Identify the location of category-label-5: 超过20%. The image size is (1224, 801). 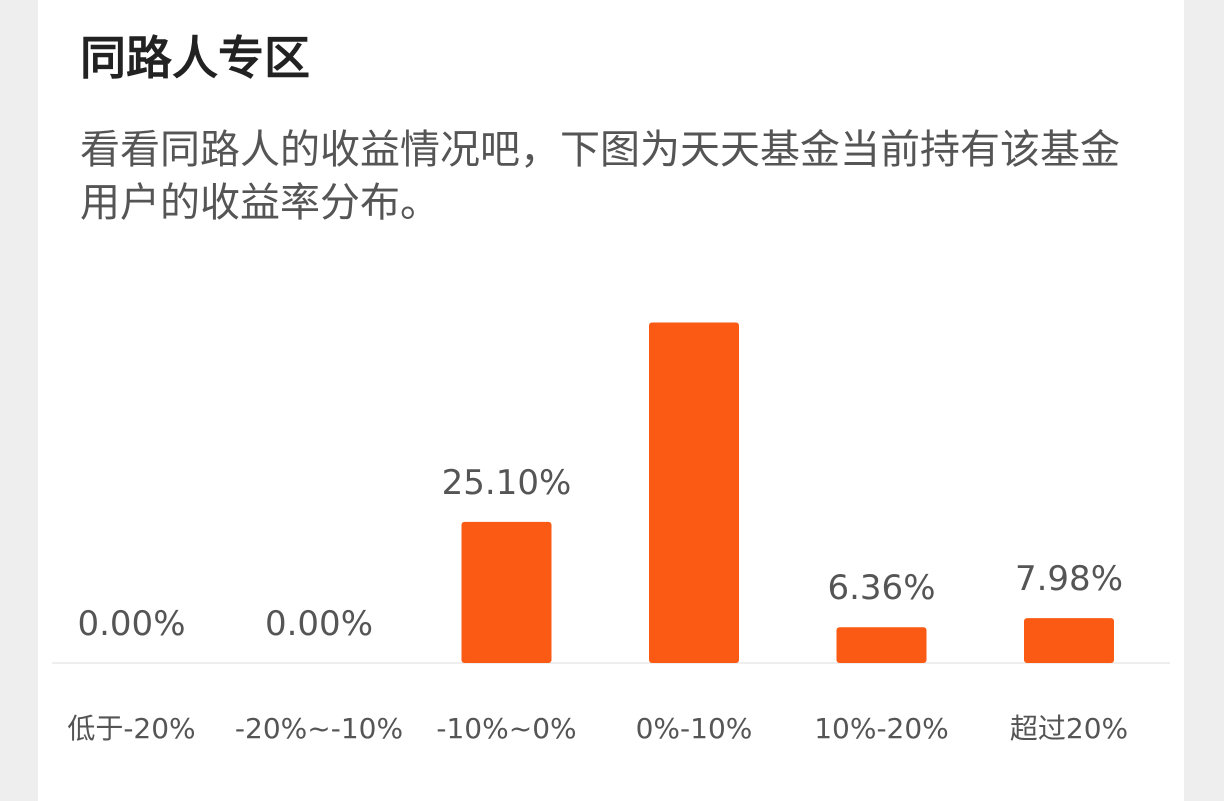
(1069, 728).